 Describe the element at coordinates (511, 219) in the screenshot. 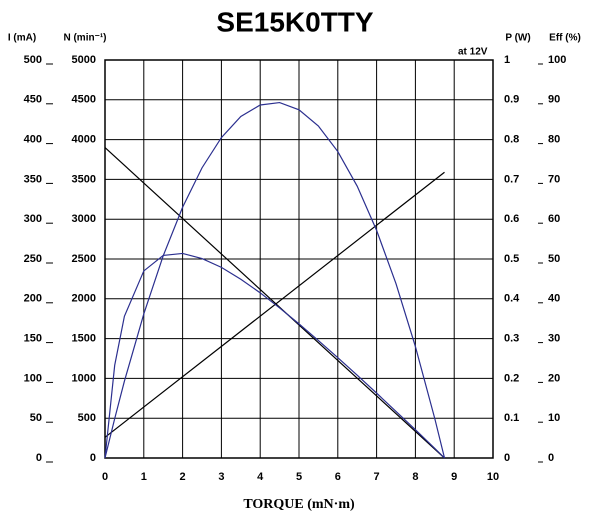

I see `y-tick-label: 0.6` at that location.